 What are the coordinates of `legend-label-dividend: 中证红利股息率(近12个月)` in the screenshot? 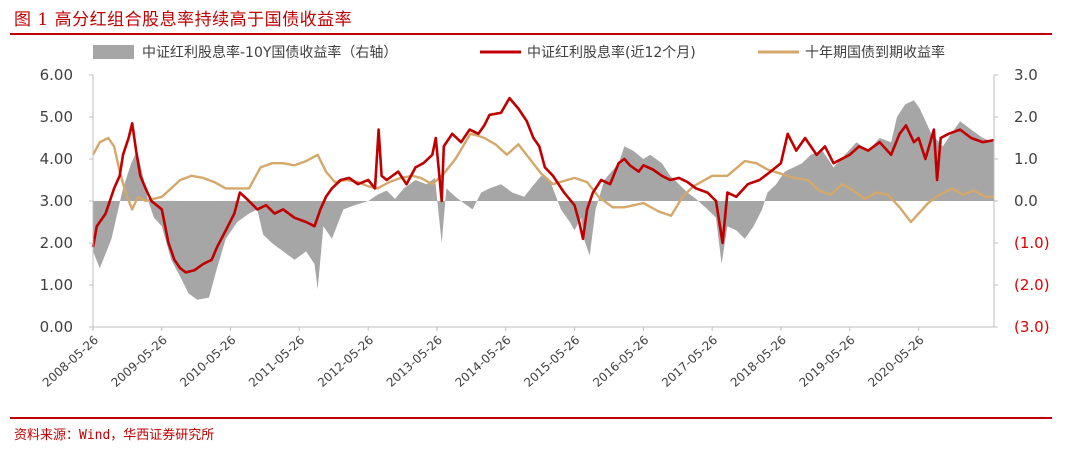 It's located at (611, 52).